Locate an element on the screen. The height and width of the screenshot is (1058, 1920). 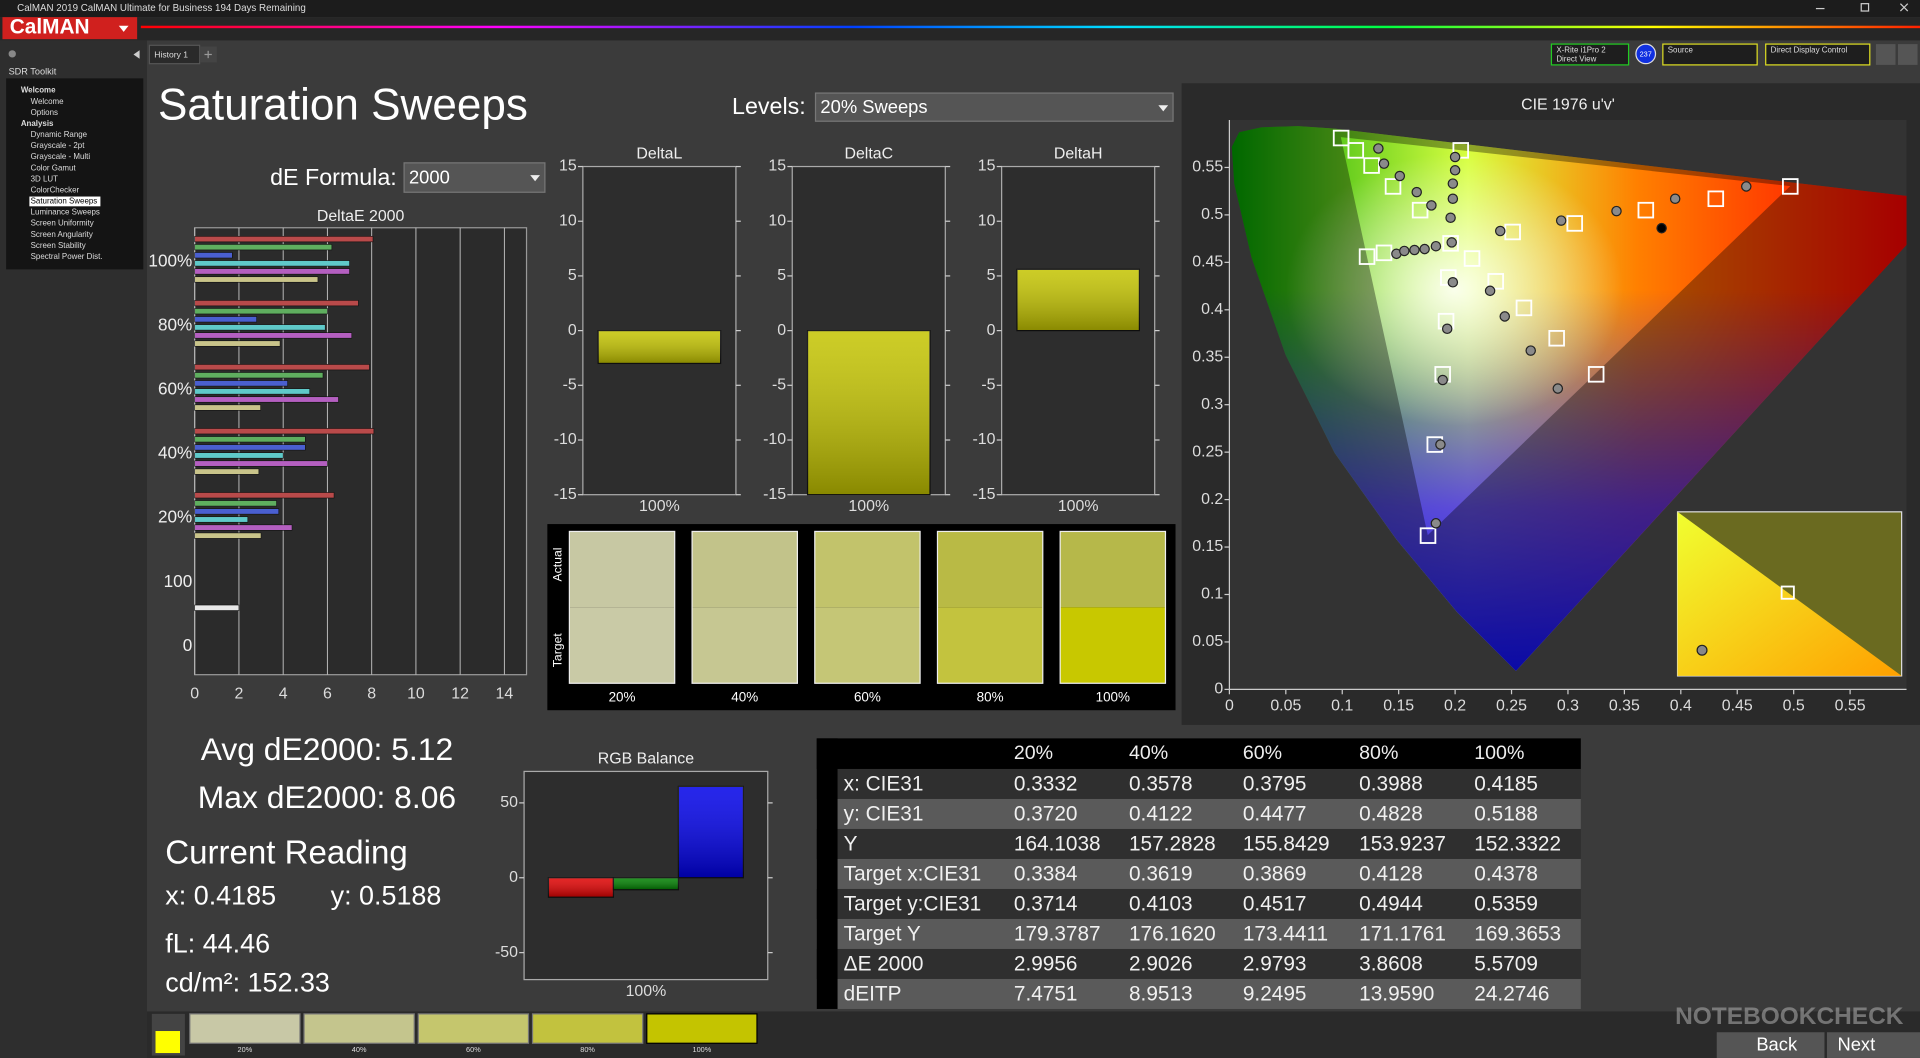
y-tick-label: -10 is located at coordinates (565, 439).